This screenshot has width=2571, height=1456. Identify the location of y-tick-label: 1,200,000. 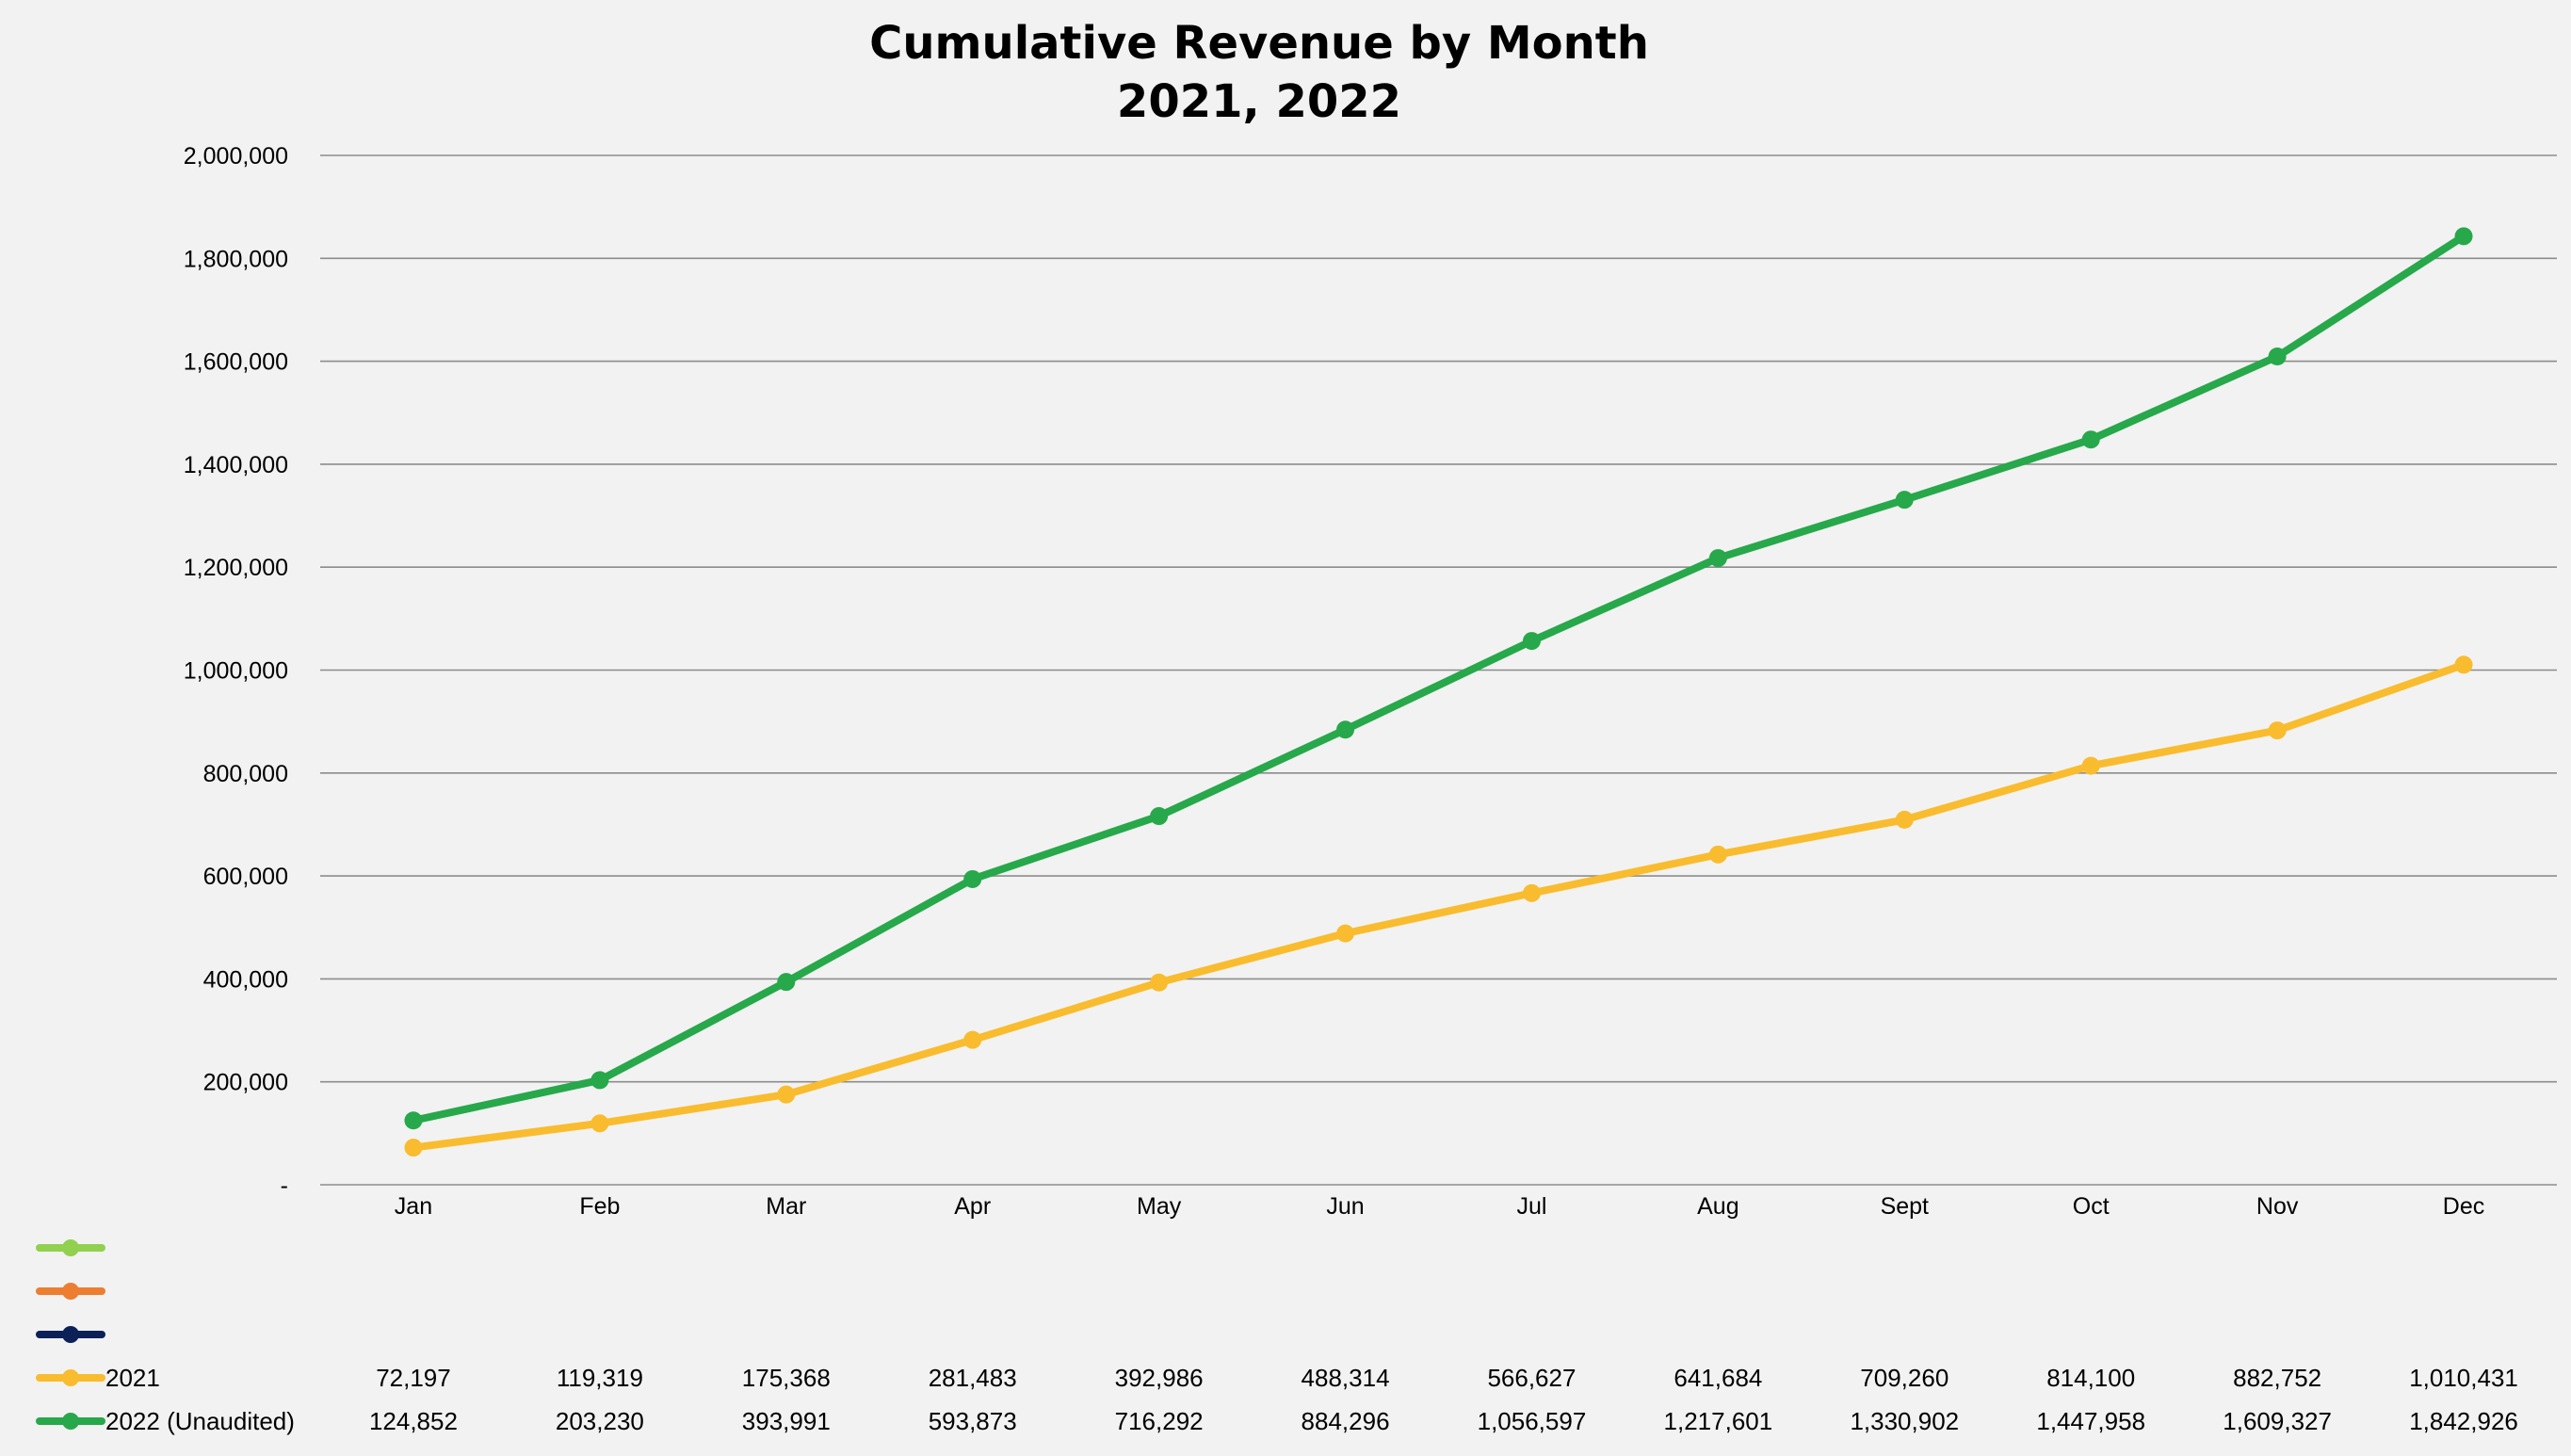
(236, 568).